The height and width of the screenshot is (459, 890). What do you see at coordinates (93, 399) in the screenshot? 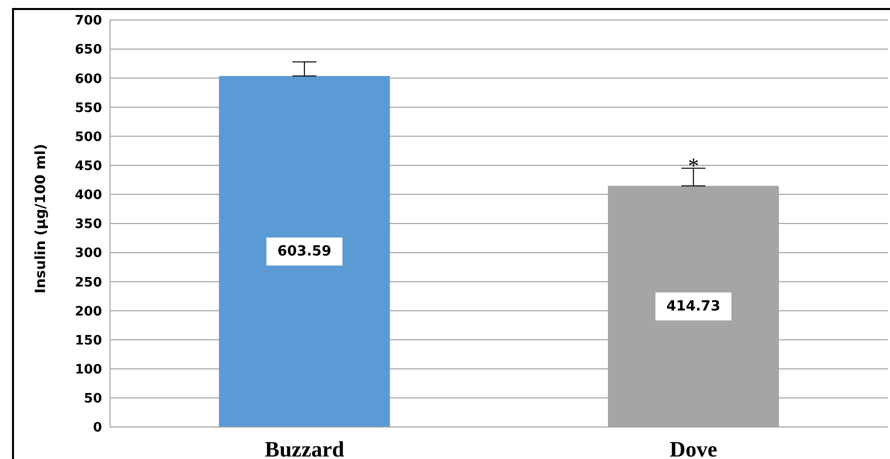
I see `y-tick-label: 50` at bounding box center [93, 399].